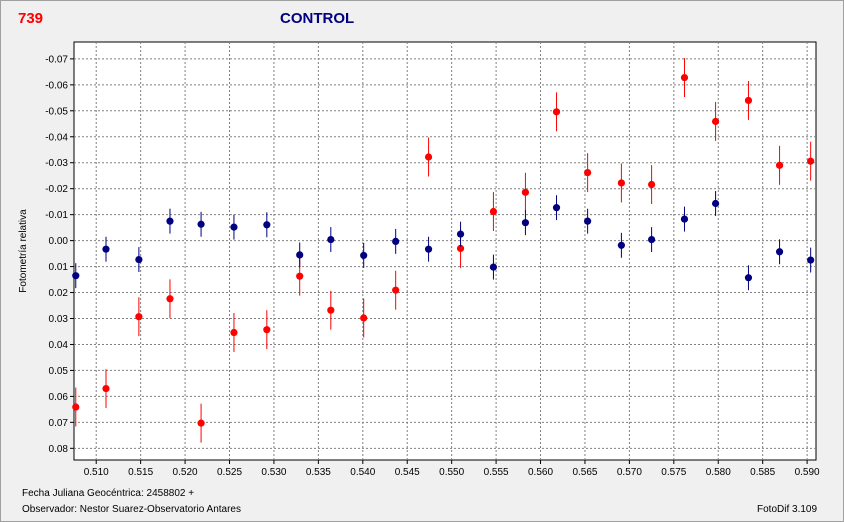 The width and height of the screenshot is (844, 522). I want to click on julian-date-label: Fecha Juliana Geocéntrica: 2458802 +, so click(108, 493).